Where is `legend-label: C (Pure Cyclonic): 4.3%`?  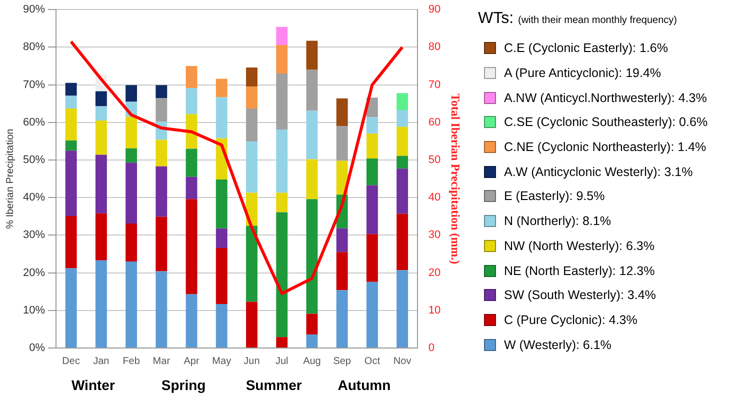
legend-label: C (Pure Cyclonic): 4.3% is located at coordinates (571, 319).